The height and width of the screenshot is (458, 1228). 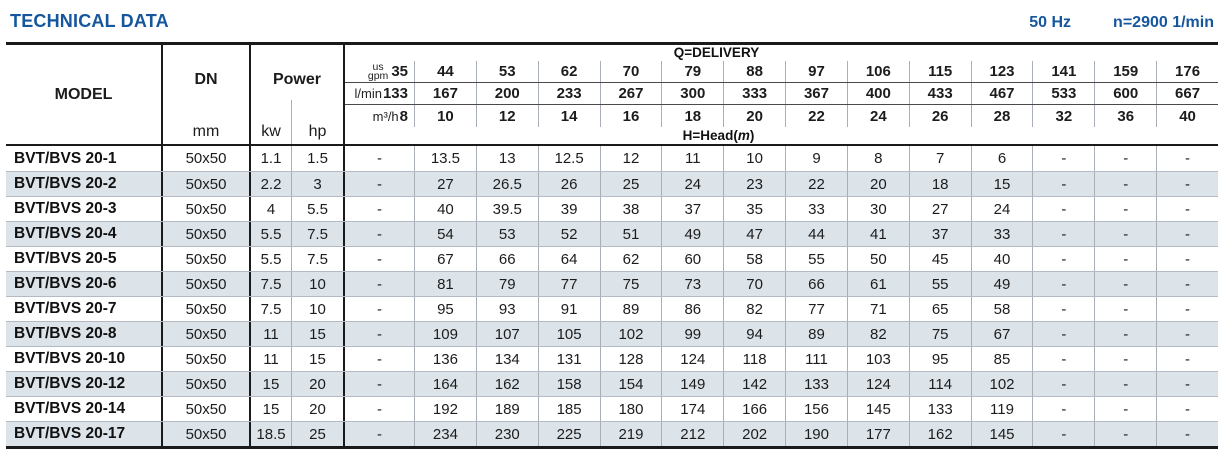 What do you see at coordinates (84, 209) in the screenshot?
I see `model-cell: BVT/BVS 20-3` at bounding box center [84, 209].